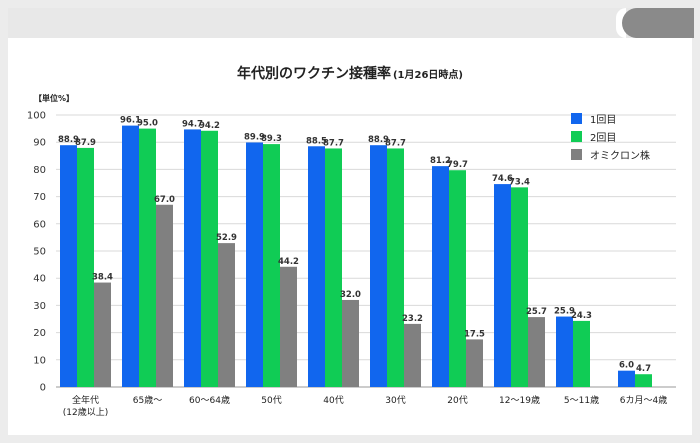  What do you see at coordinates (519, 182) in the screenshot?
I see `data-label-second-dose: 73.4` at bounding box center [519, 182].